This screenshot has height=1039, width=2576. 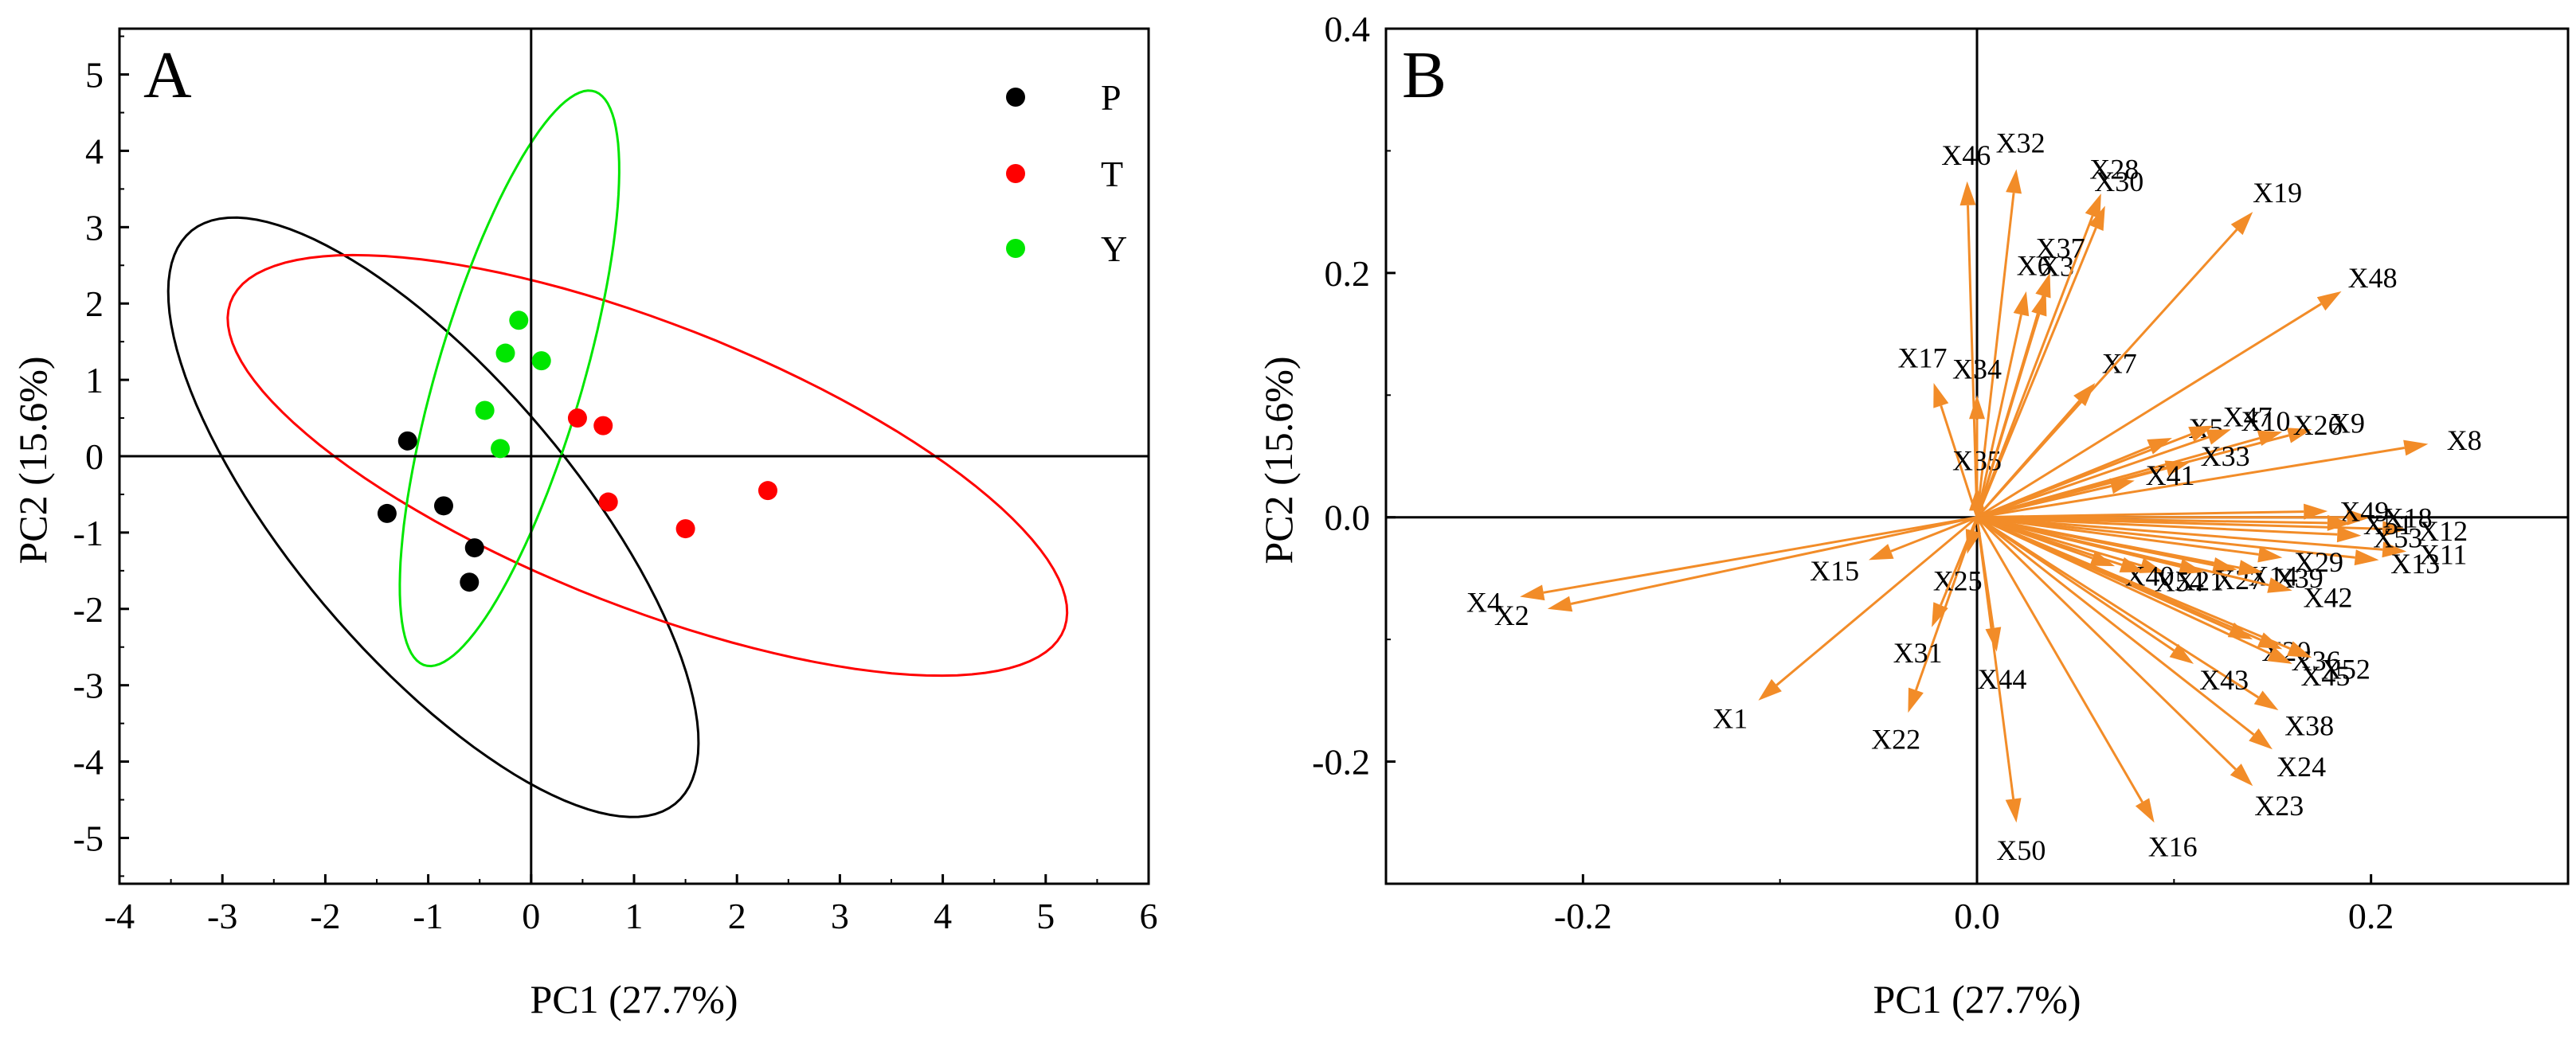 I want to click on legend-marker-y, so click(x=1015, y=248).